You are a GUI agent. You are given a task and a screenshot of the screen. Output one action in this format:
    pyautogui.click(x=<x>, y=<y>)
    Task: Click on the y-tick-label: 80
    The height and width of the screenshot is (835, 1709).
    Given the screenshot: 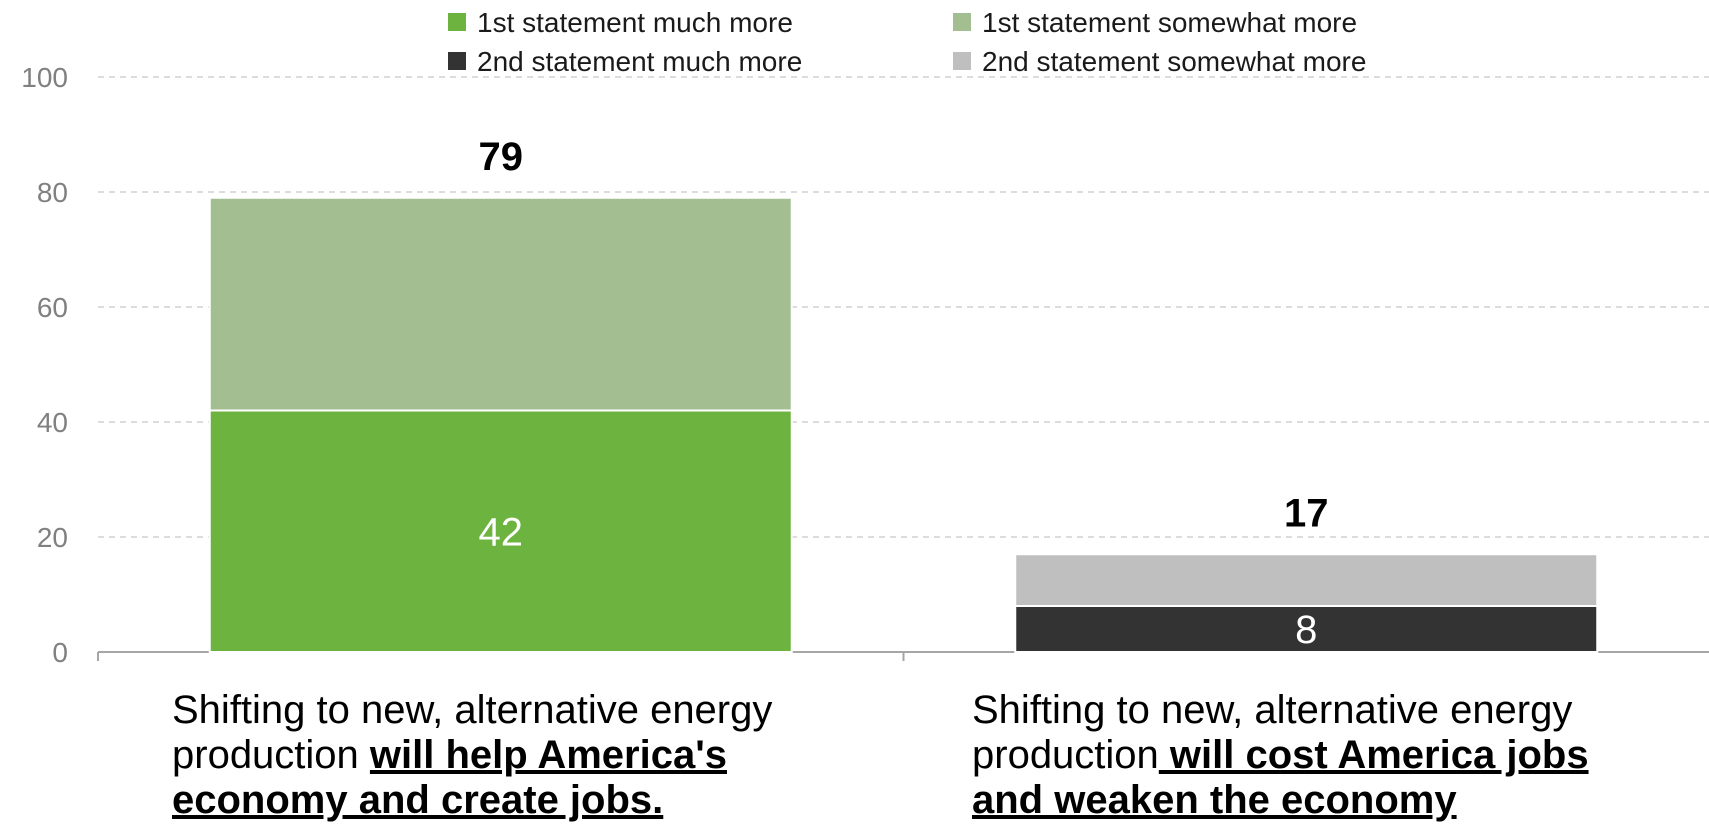 What is the action you would take?
    pyautogui.click(x=52, y=192)
    